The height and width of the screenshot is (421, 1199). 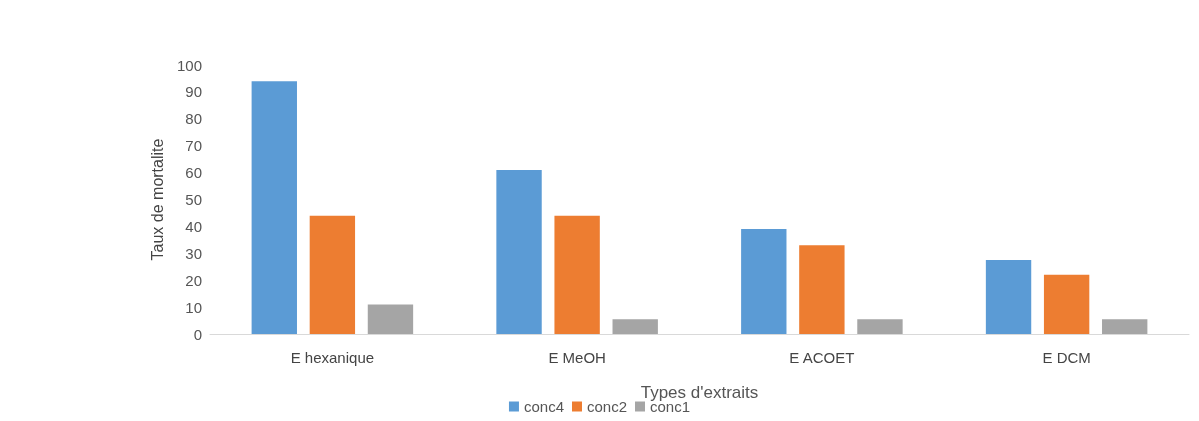 What do you see at coordinates (607, 406) in the screenshot?
I see `legend-label: conc2` at bounding box center [607, 406].